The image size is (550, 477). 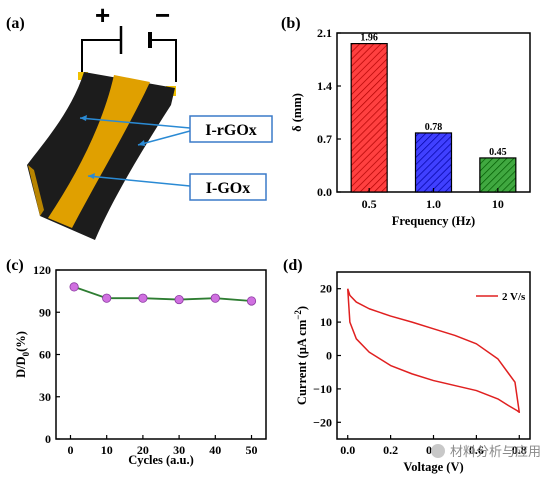 What do you see at coordinates (324, 192) in the screenshot?
I see `y-tick-label-b: 0.0` at bounding box center [324, 192].